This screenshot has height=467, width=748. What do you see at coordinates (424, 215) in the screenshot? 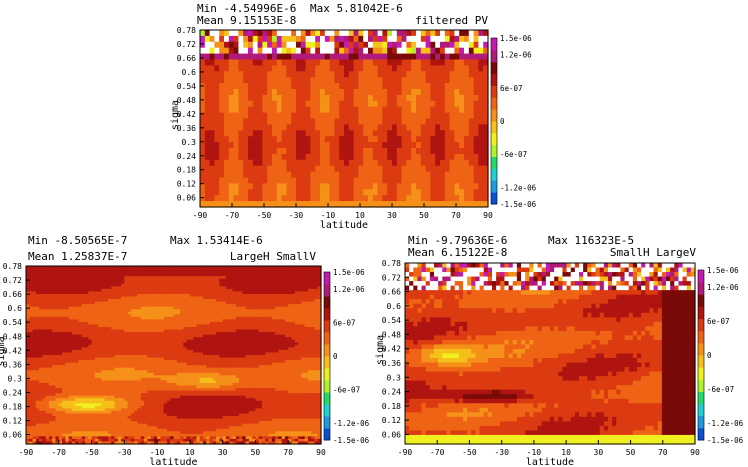
I see `x-tick-label: 50` at bounding box center [424, 215].